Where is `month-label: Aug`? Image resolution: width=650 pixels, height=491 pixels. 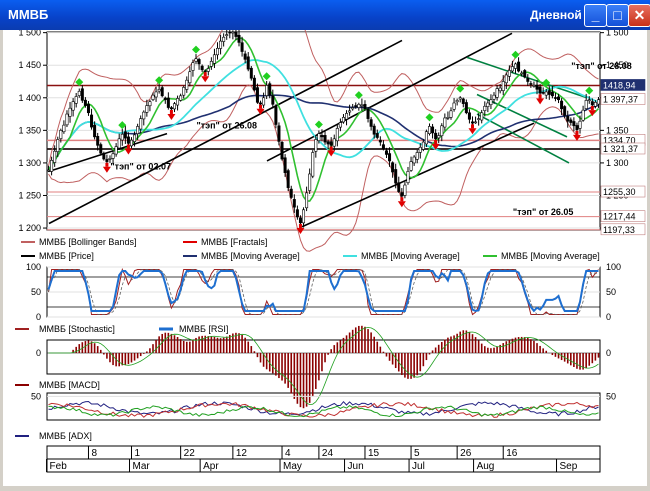
month-label: Aug is located at coordinates (486, 466).